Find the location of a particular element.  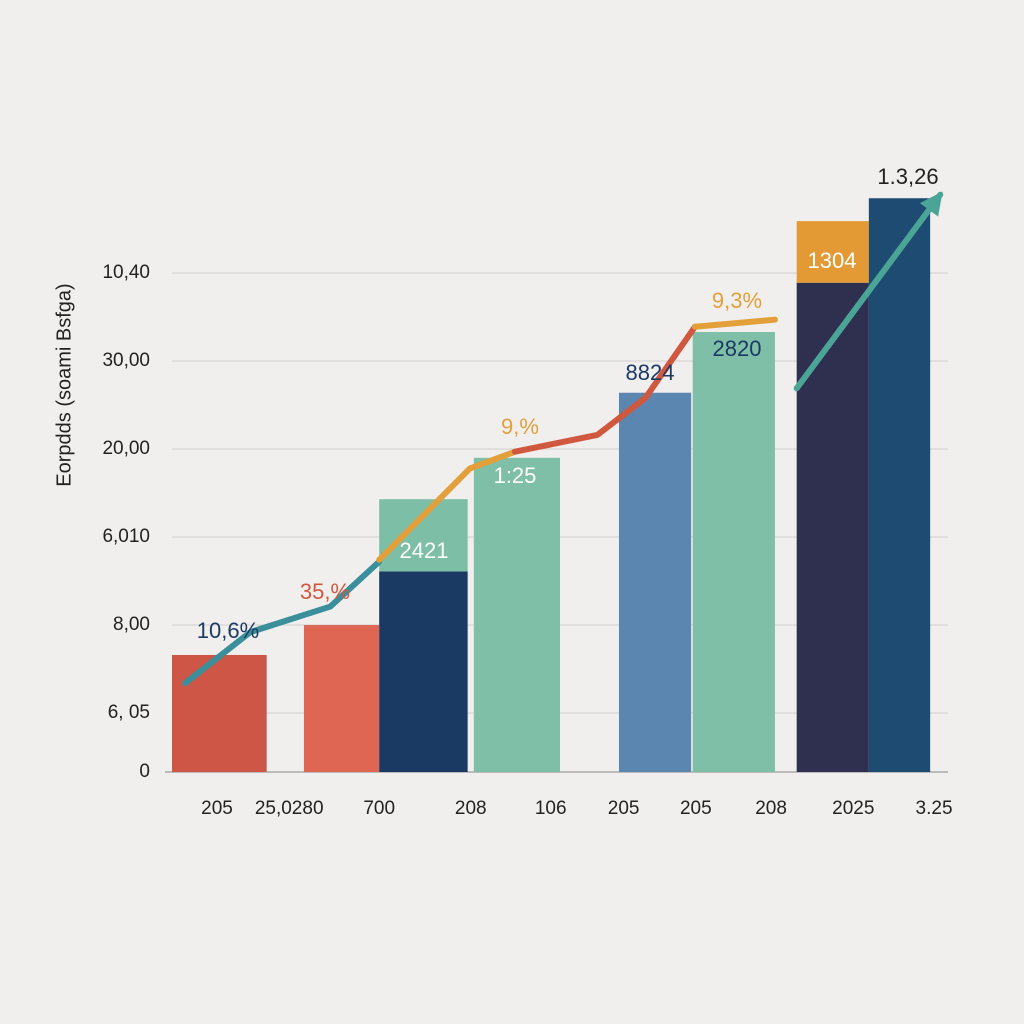

annotation: 2421 is located at coordinates (424, 550).